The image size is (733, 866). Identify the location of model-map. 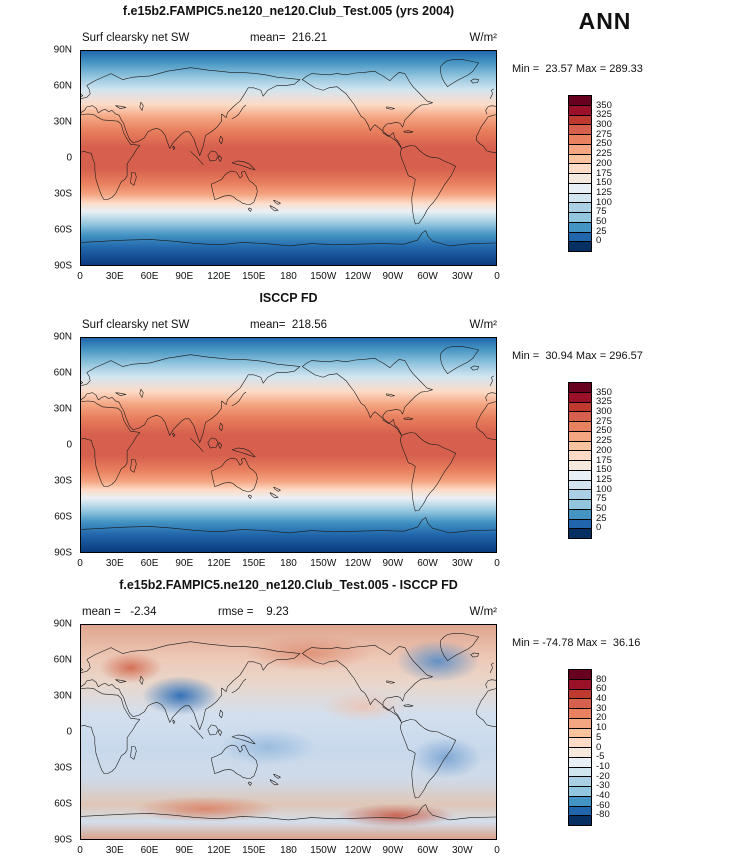
(288, 158).